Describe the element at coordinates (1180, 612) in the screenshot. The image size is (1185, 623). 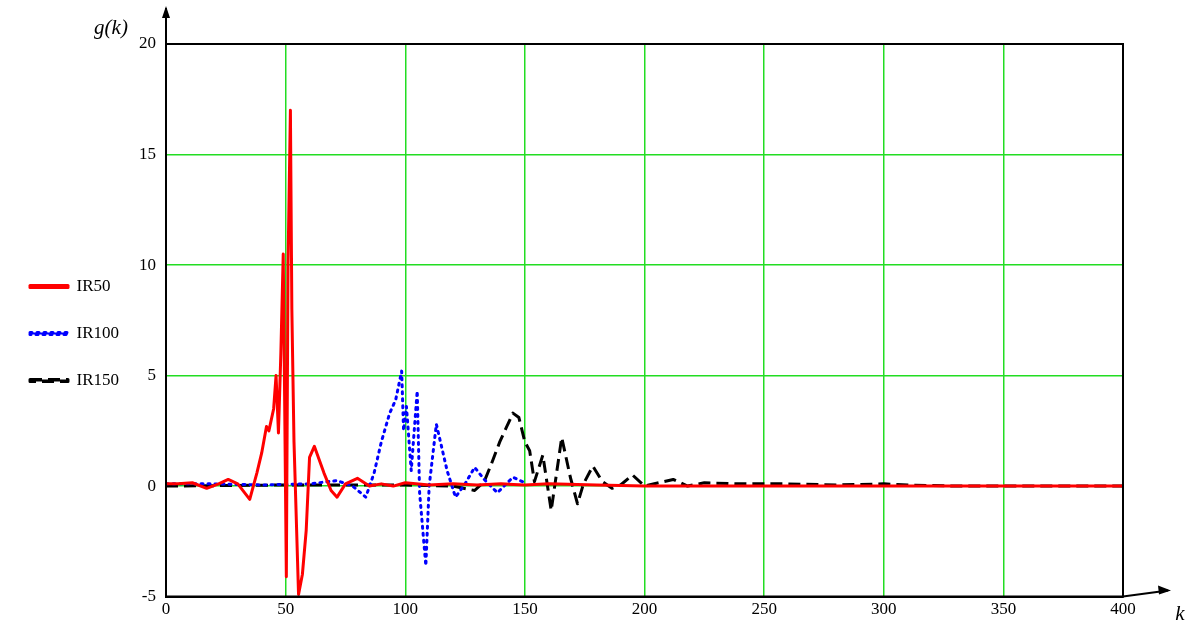
I see `x-axis-title: k` at that location.